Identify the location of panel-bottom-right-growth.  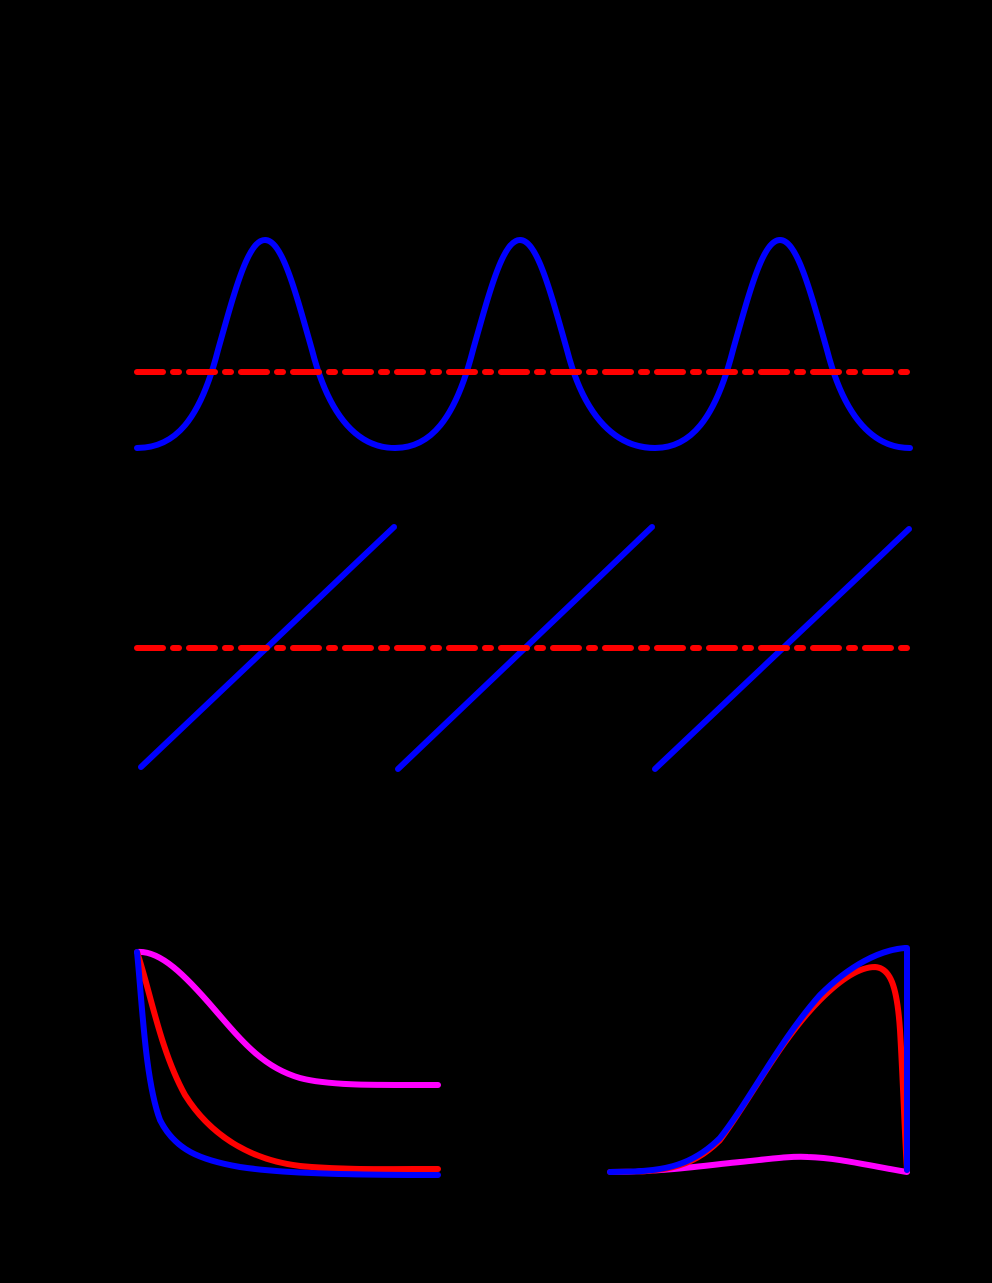
(758, 1060).